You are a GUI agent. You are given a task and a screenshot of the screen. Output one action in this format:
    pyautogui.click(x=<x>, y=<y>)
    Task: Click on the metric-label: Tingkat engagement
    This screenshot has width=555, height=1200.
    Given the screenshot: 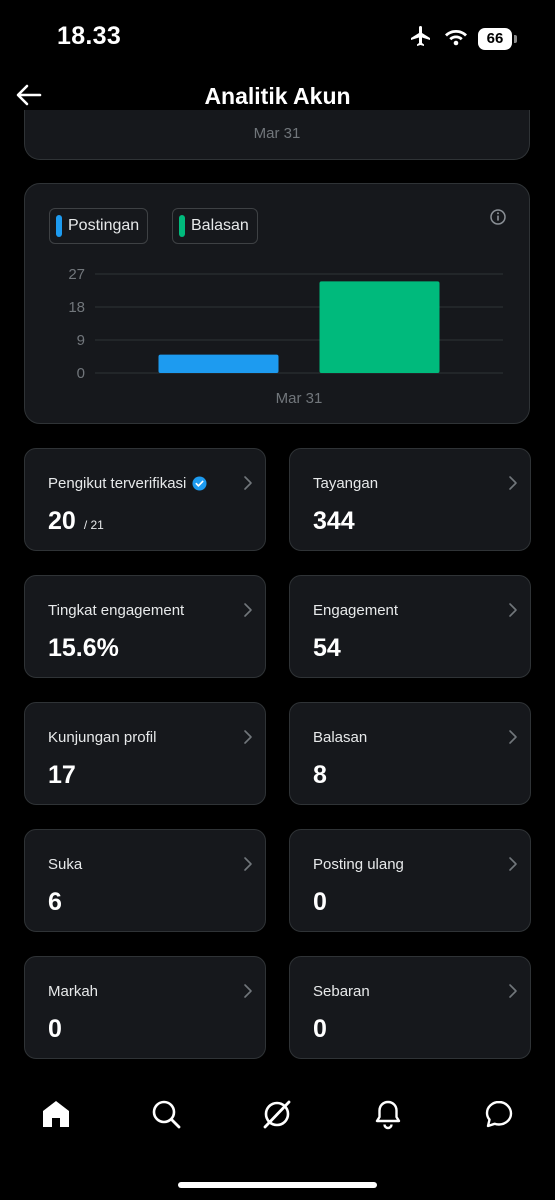 What is the action you would take?
    pyautogui.click(x=116, y=610)
    